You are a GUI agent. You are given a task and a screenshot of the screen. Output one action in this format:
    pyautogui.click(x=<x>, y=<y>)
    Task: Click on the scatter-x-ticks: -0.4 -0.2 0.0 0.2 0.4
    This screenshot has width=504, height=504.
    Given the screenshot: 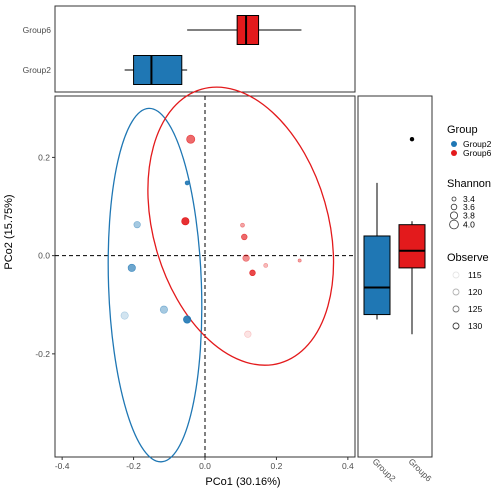 What is the action you would take?
    pyautogui.click(x=204, y=464)
    